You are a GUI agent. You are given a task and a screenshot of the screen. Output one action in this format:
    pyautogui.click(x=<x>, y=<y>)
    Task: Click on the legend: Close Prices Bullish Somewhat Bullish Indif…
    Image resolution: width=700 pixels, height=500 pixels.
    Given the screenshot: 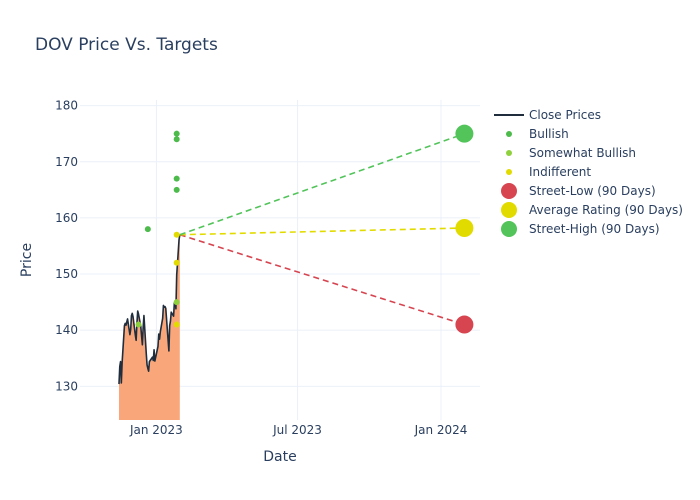 What is the action you would take?
    pyautogui.click(x=588, y=172)
    